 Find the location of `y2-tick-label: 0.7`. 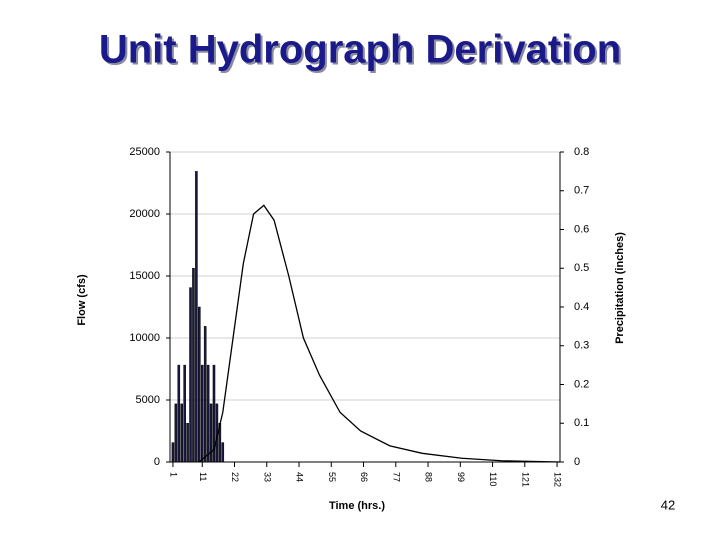

y2-tick-label: 0.7 is located at coordinates (581, 191).